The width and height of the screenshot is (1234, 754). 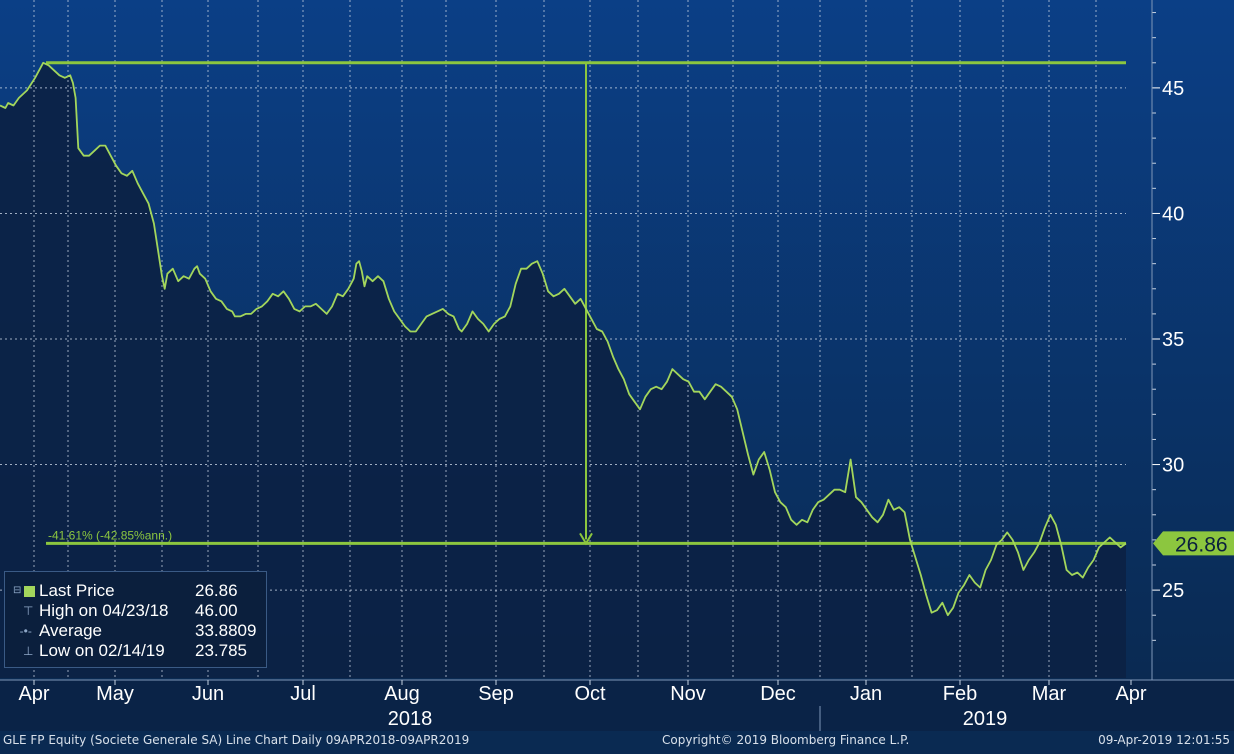 I want to click on y-tick-label: 35, so click(x=1173, y=340).